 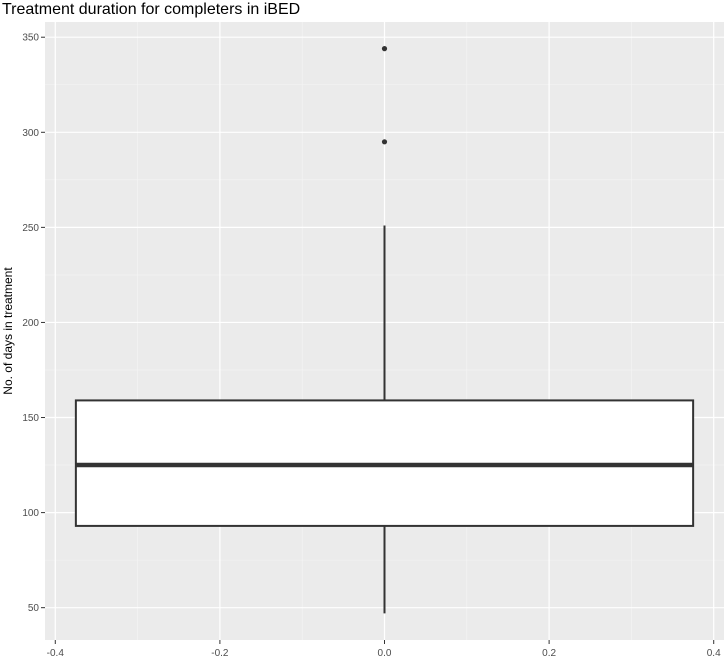 I want to click on y-tick-label: 150, so click(x=30, y=418).